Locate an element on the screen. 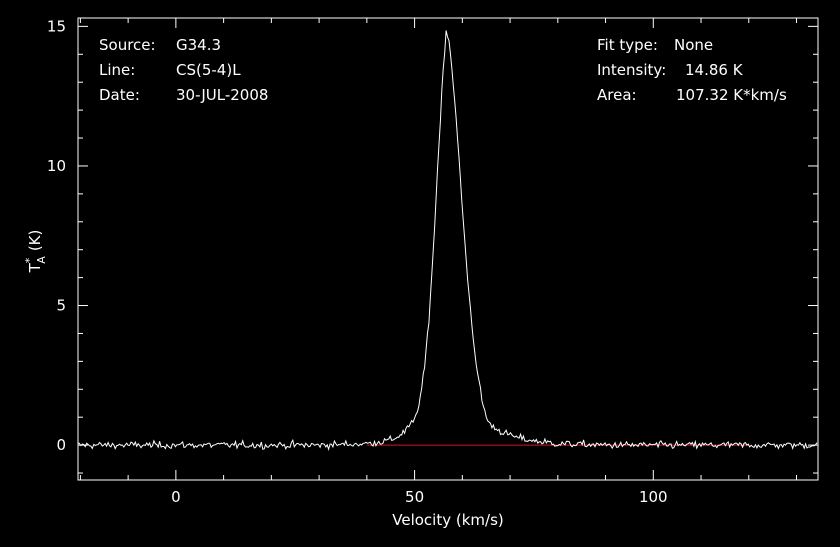 The image size is (840, 547). x-tick-label: 100 is located at coordinates (653, 497).